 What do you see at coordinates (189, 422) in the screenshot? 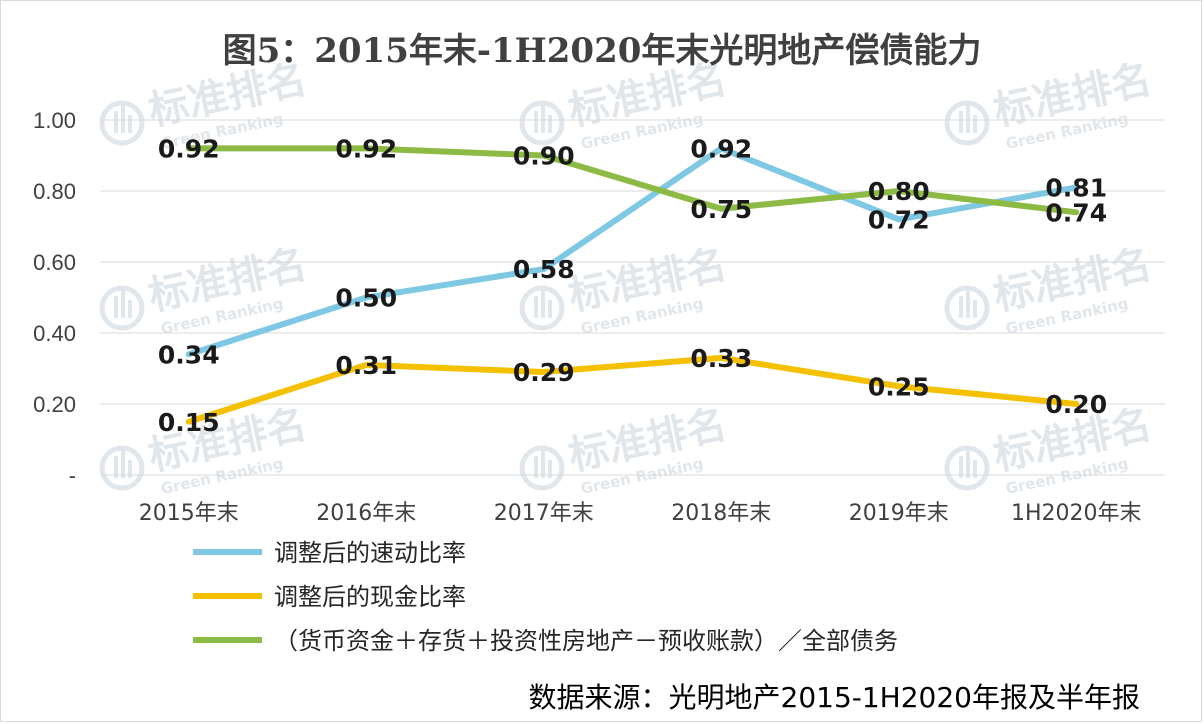
I see `data-label: 0.15` at bounding box center [189, 422].